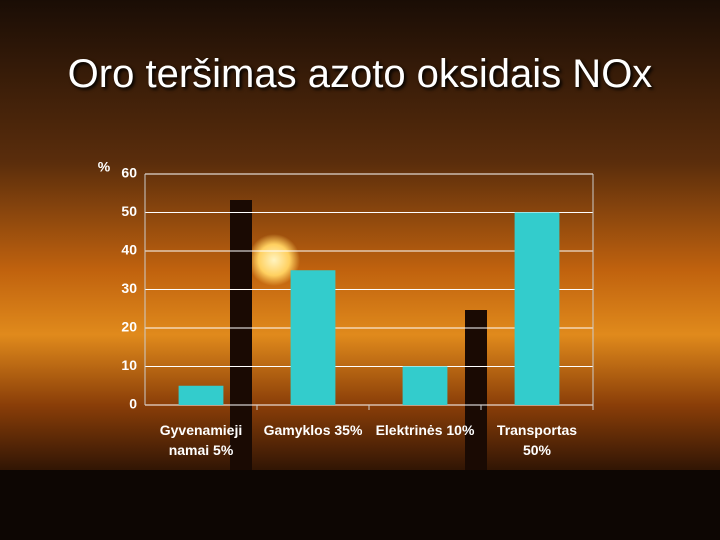 The height and width of the screenshot is (540, 720). I want to click on y-tick-label: 10, so click(129, 365).